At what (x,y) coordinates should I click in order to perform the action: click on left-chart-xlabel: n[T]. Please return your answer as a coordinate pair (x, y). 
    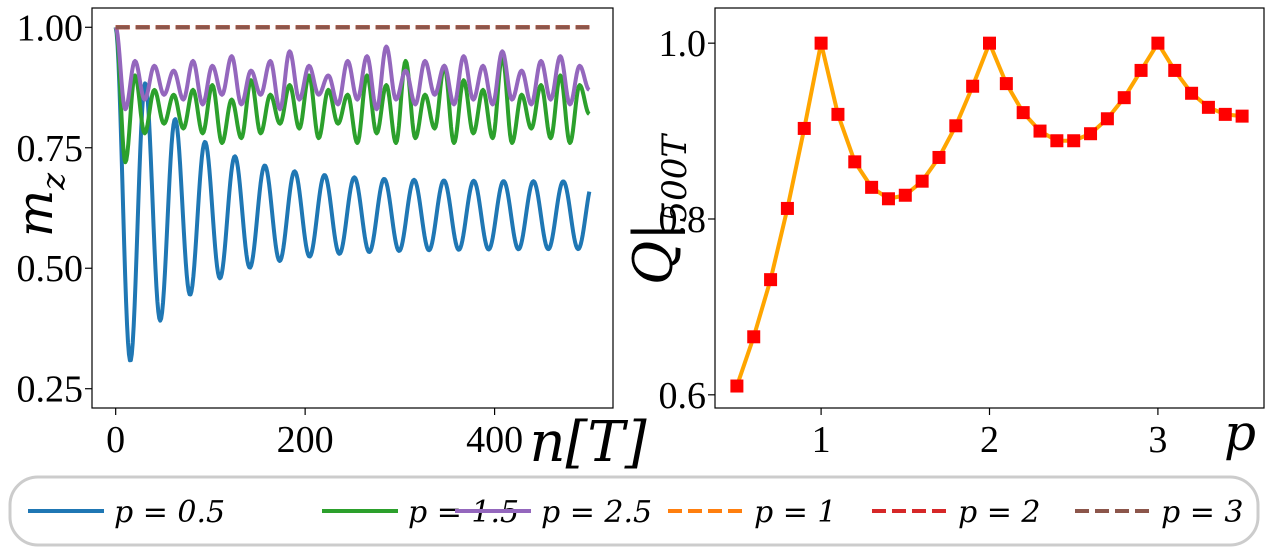
    Looking at the image, I should click on (587, 442).